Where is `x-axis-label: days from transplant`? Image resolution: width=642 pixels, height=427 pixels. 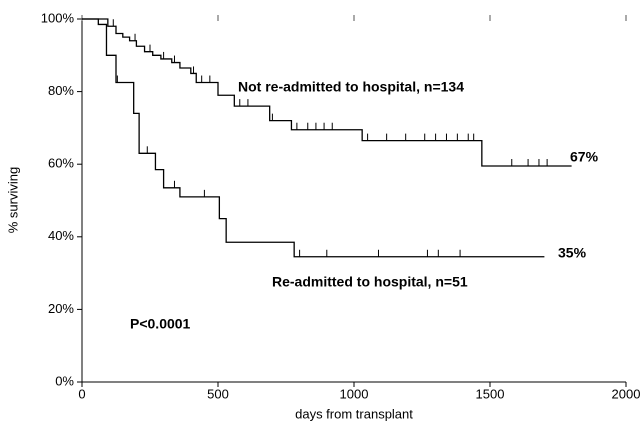
x-axis-label: days from transplant is located at coordinates (354, 413).